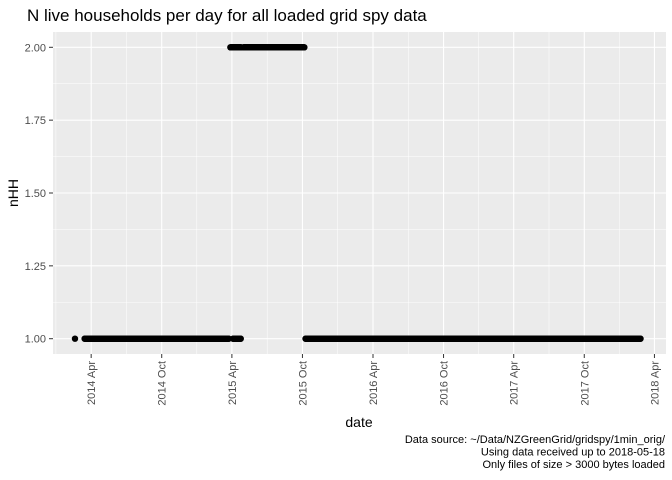 The height and width of the screenshot is (480, 672). I want to click on x-tick-label: 2017 Oct, so click(585, 383).